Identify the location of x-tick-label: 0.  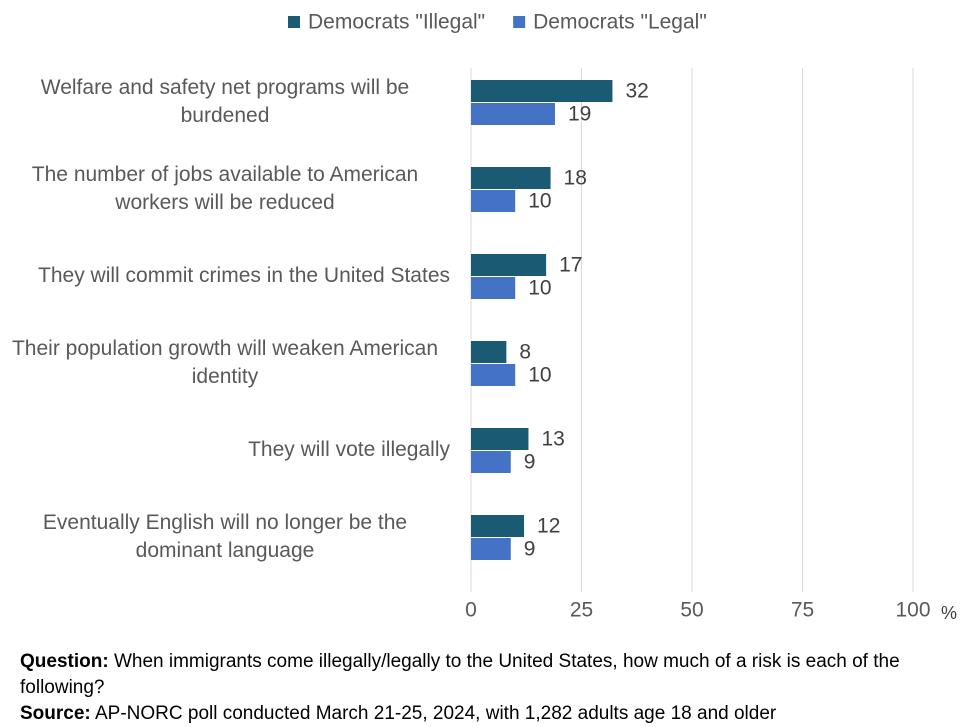
(471, 610).